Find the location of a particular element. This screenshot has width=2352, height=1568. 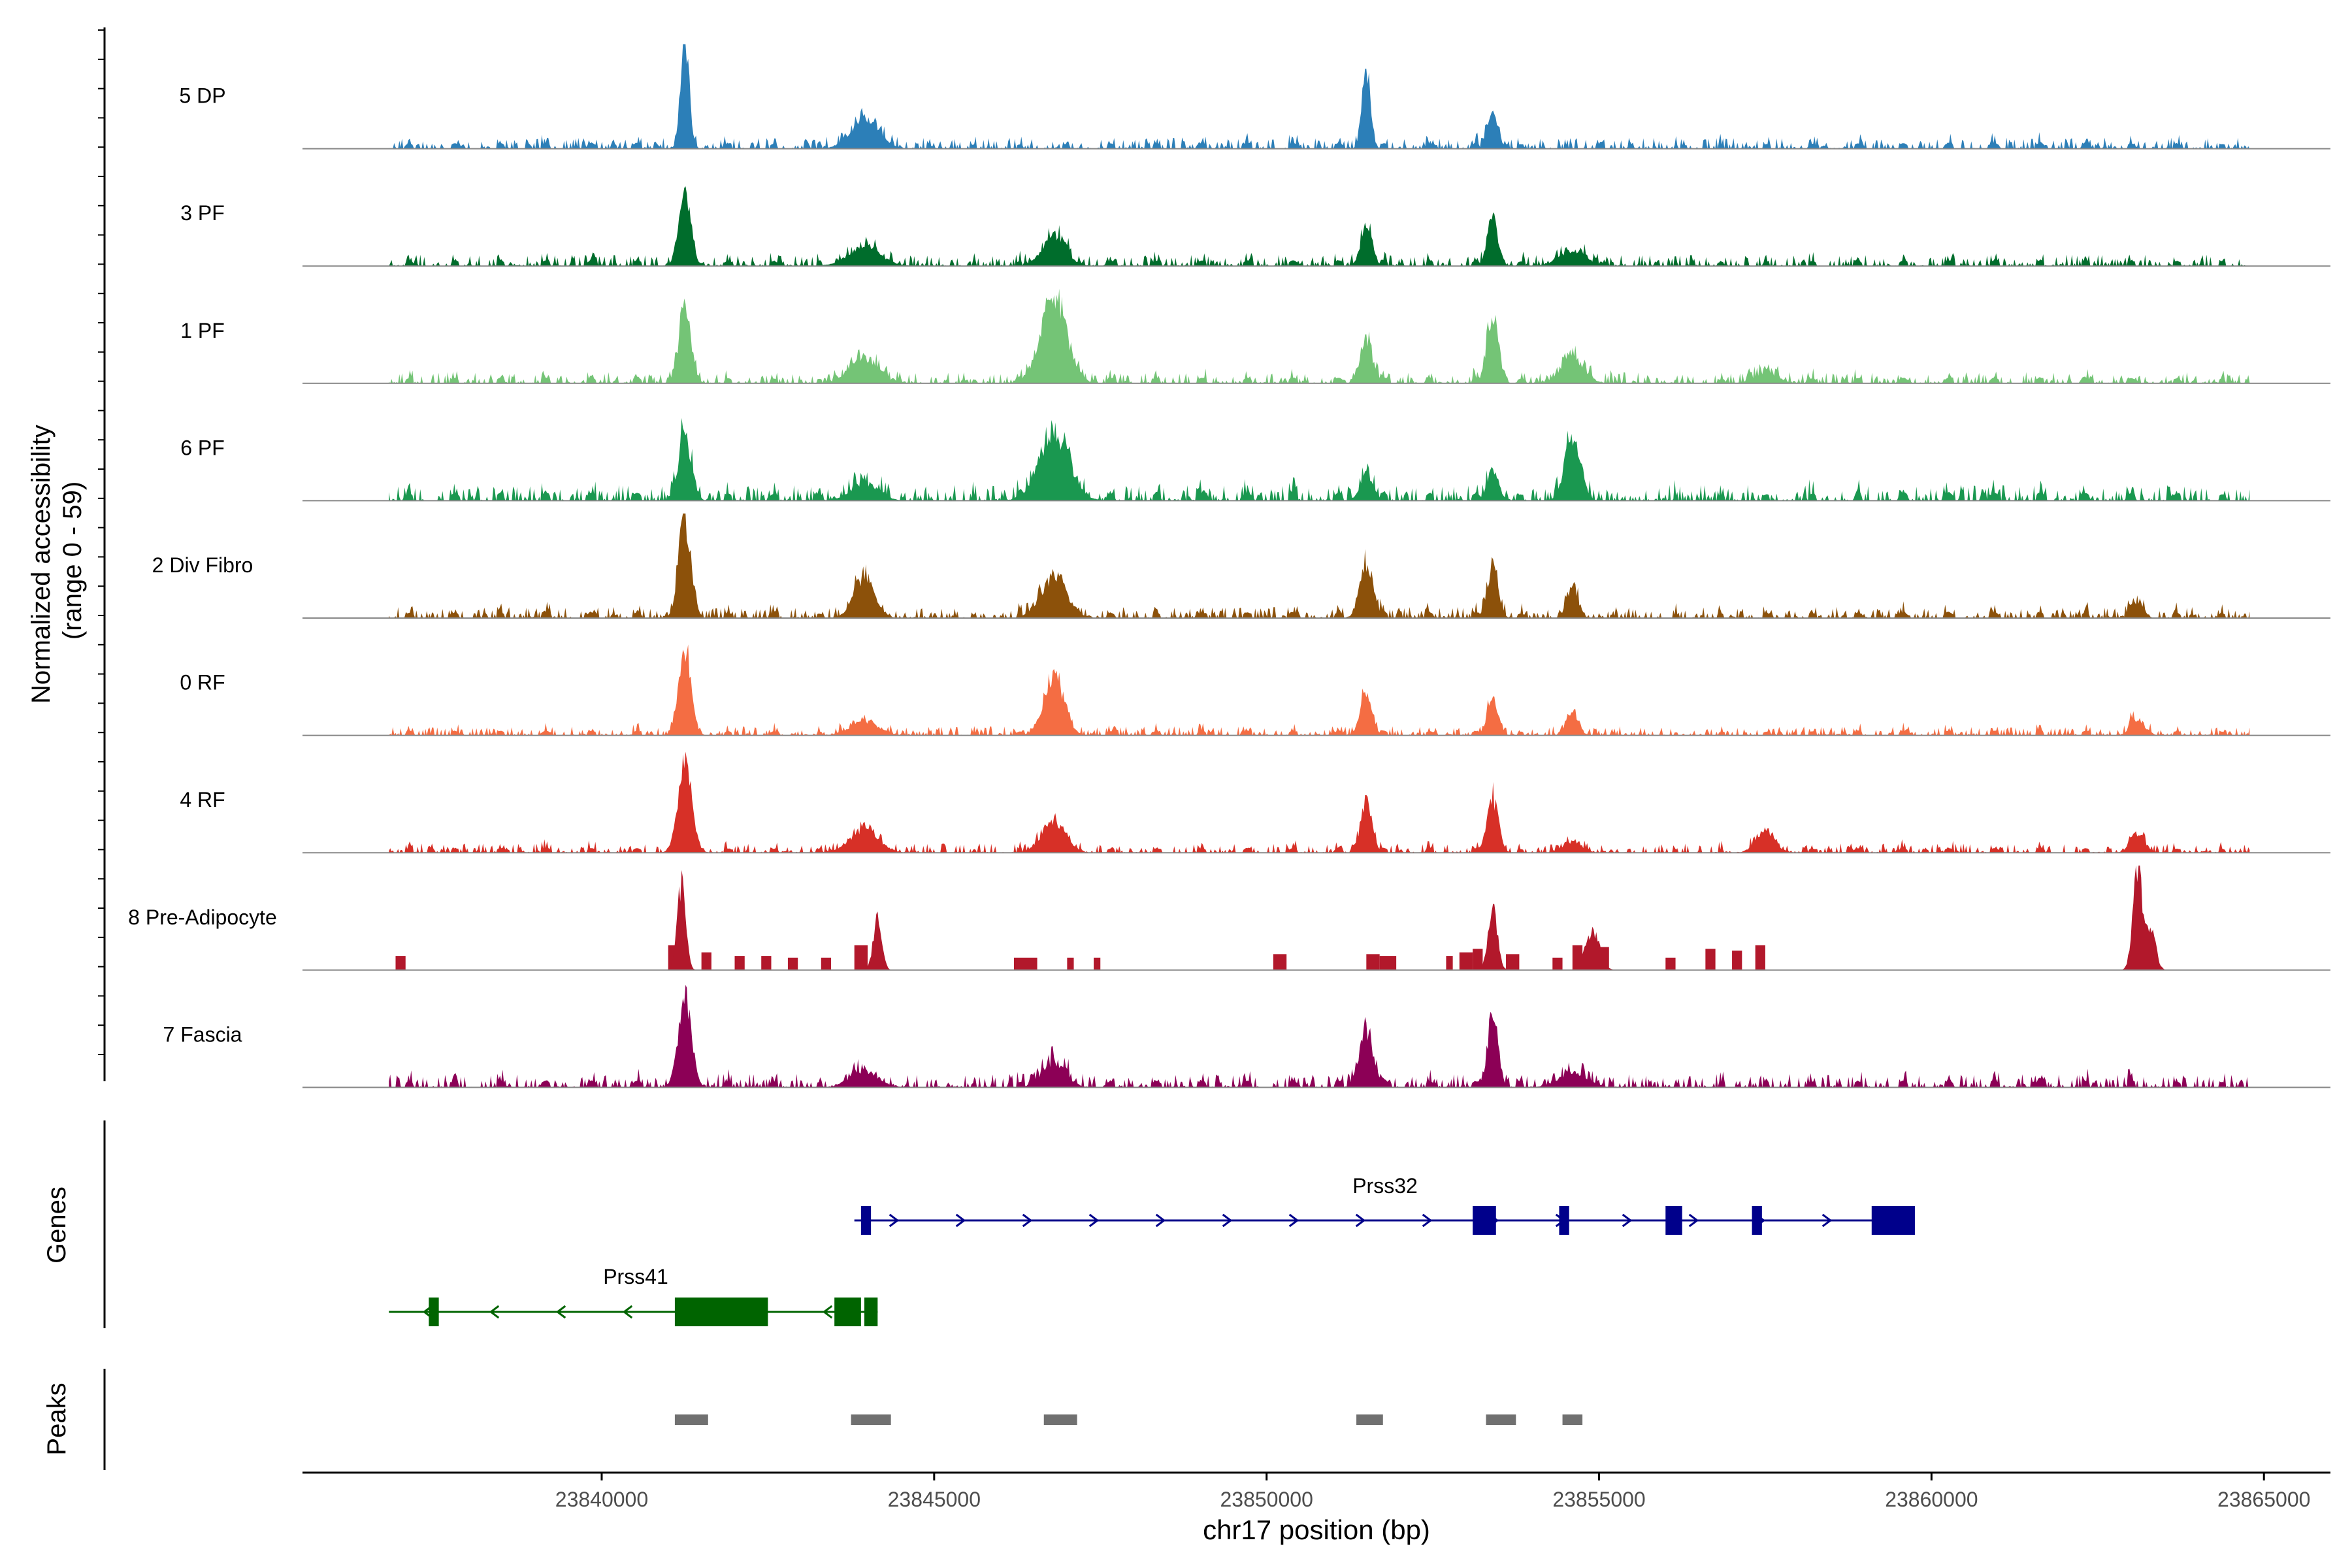

y-axis-title-line1: Normalized accessibility is located at coordinates (41, 564).